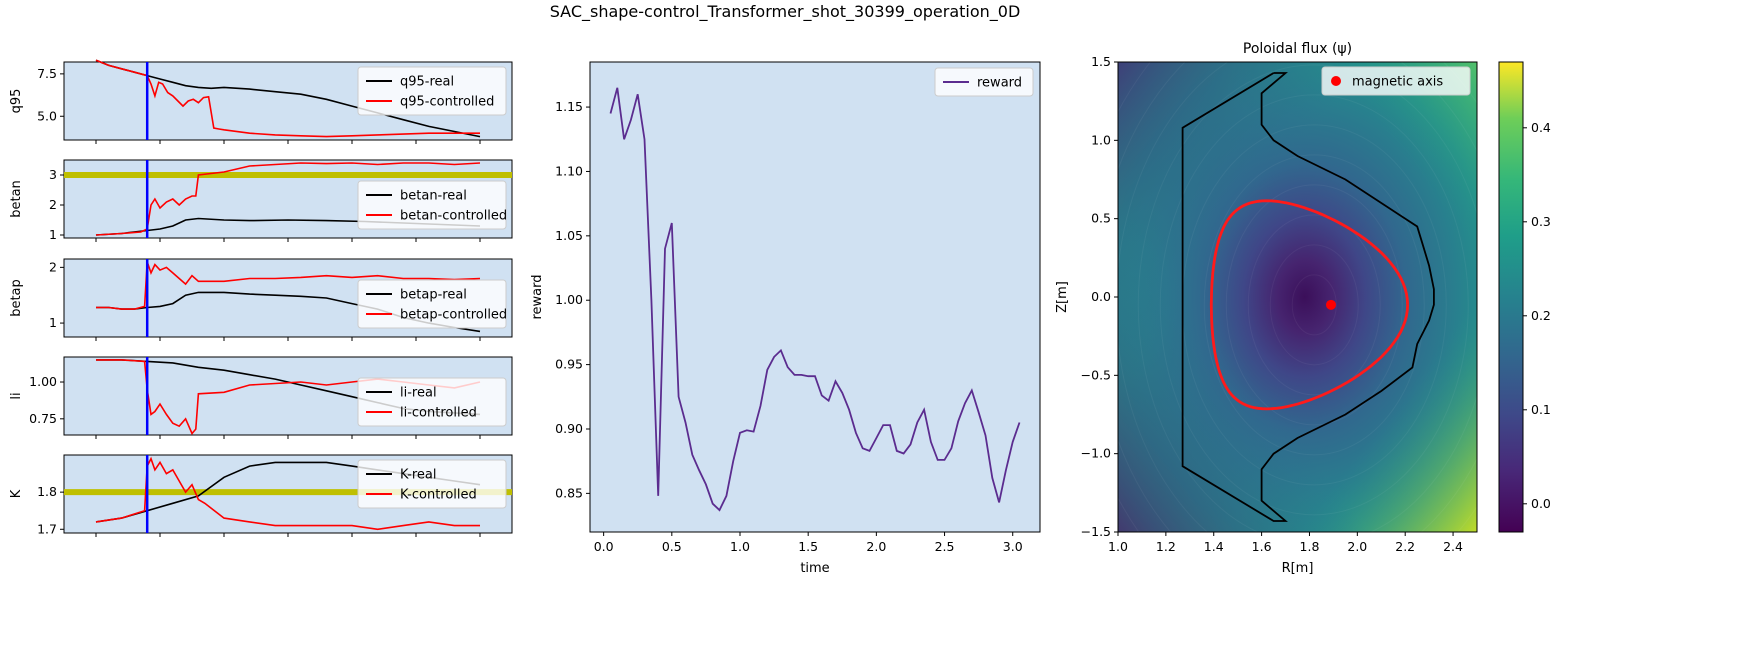 Image resolution: width=1756 pixels, height=650 pixels. Describe the element at coordinates (1541, 409) in the screenshot. I see `colorbar-tick-label: 0.1` at that location.